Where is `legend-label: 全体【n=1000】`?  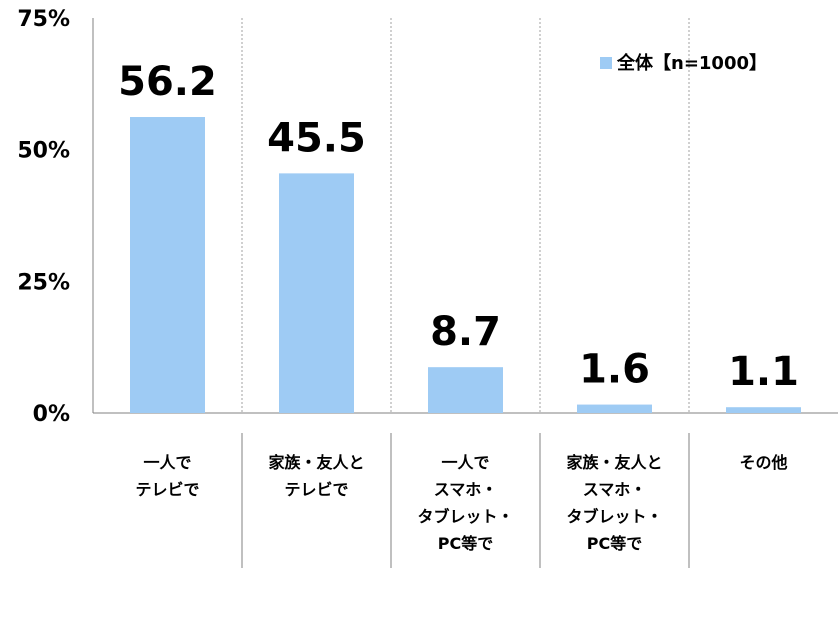
legend-label: 全体【n=1000】 is located at coordinates (691, 63).